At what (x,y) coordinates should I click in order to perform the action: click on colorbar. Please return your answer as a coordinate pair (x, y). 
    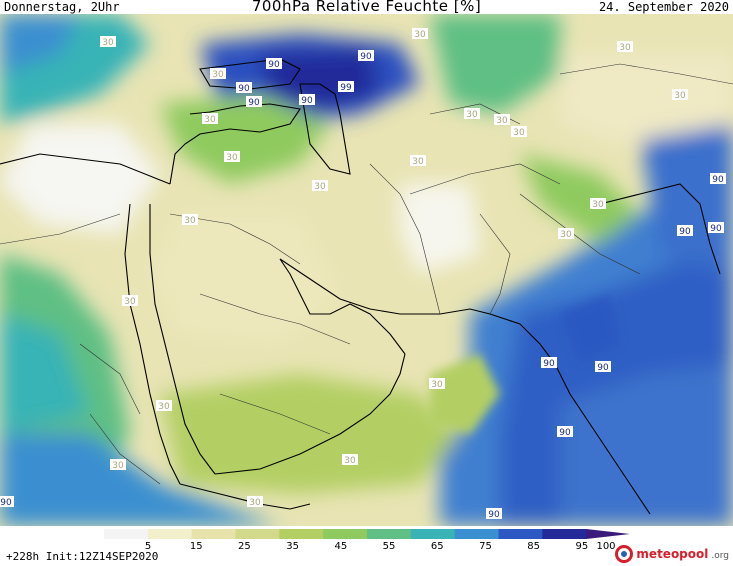
    Looking at the image, I should click on (367, 534).